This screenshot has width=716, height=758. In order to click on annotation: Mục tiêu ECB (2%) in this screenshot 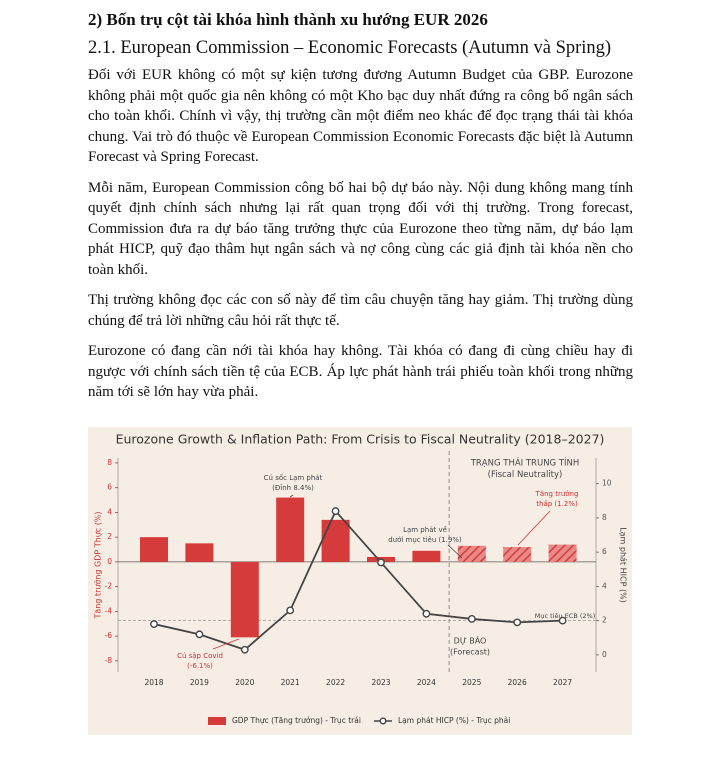, I will do `click(565, 616)`.